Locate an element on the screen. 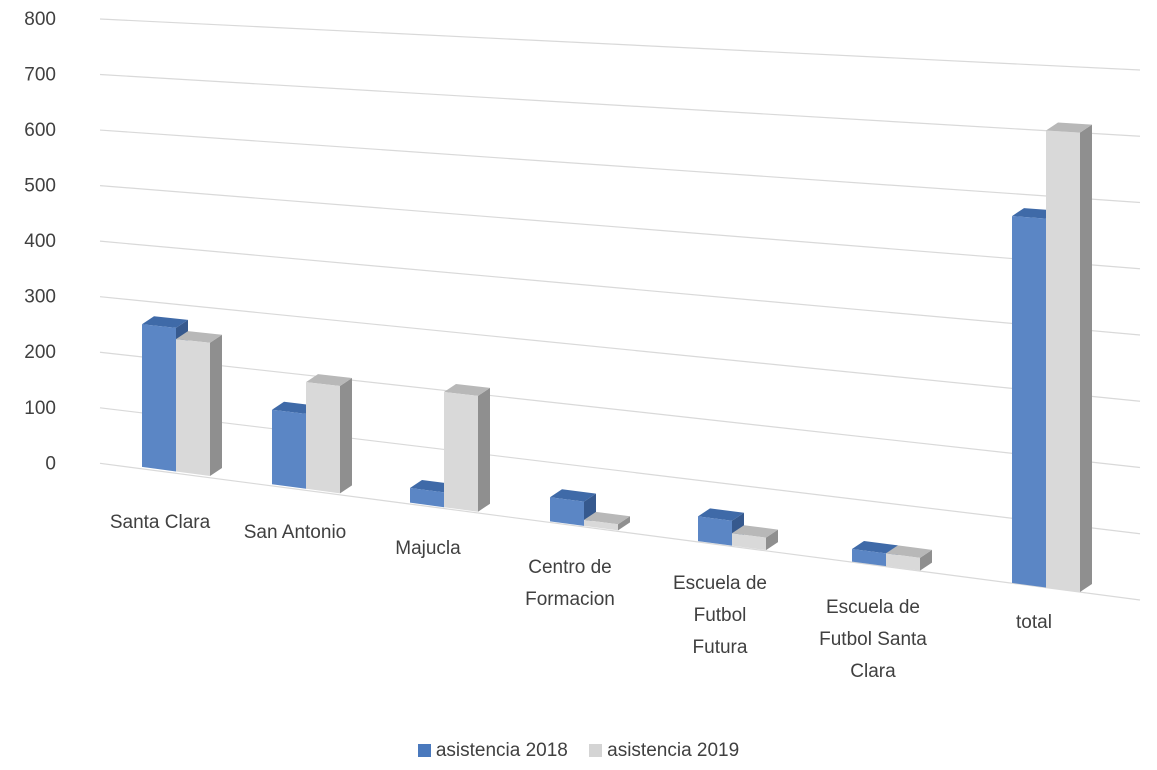  y-tick-label: 100 is located at coordinates (40, 408).